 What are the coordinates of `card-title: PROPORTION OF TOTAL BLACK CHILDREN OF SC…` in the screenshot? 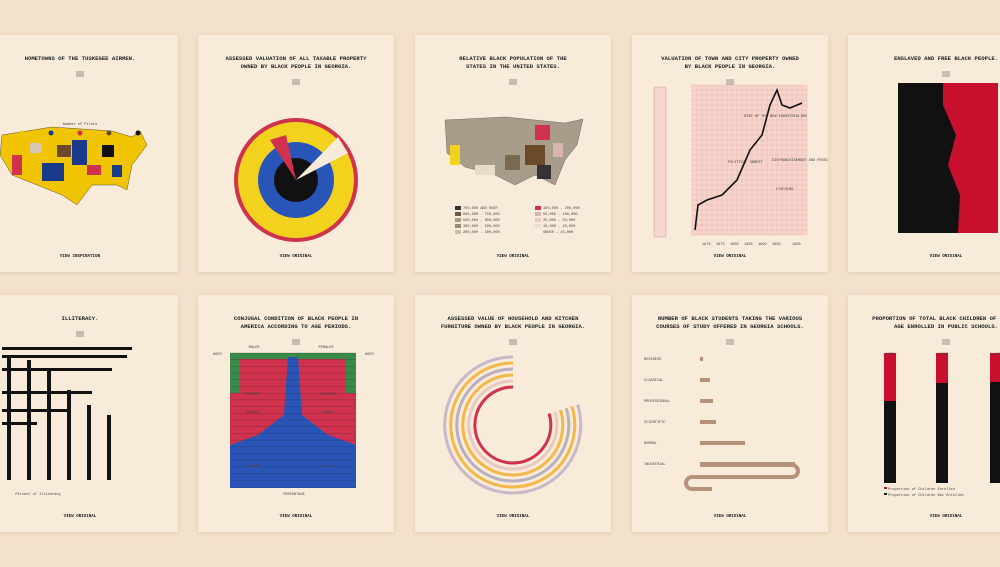 It's located at (936, 318).